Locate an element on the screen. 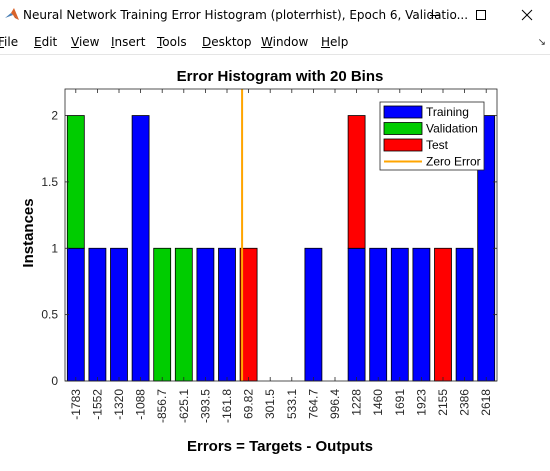 This screenshot has width=550, height=471. maximize-icon is located at coordinates (481, 15).